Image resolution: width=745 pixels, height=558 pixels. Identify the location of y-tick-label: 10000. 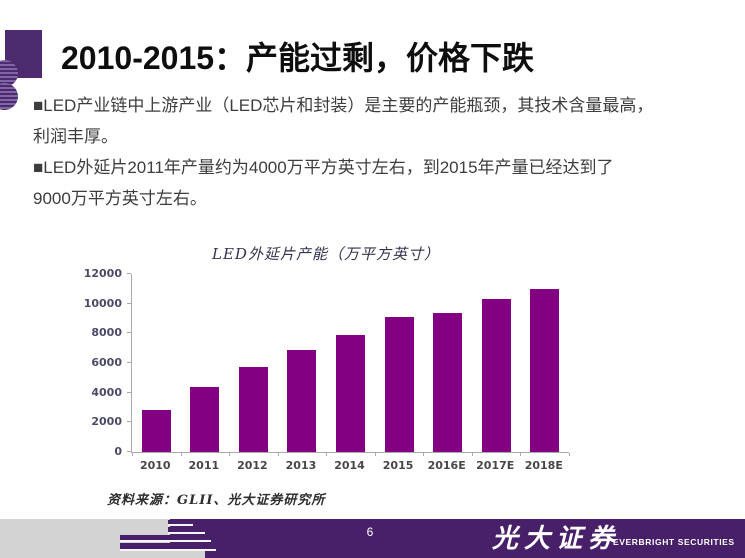
(102, 303).